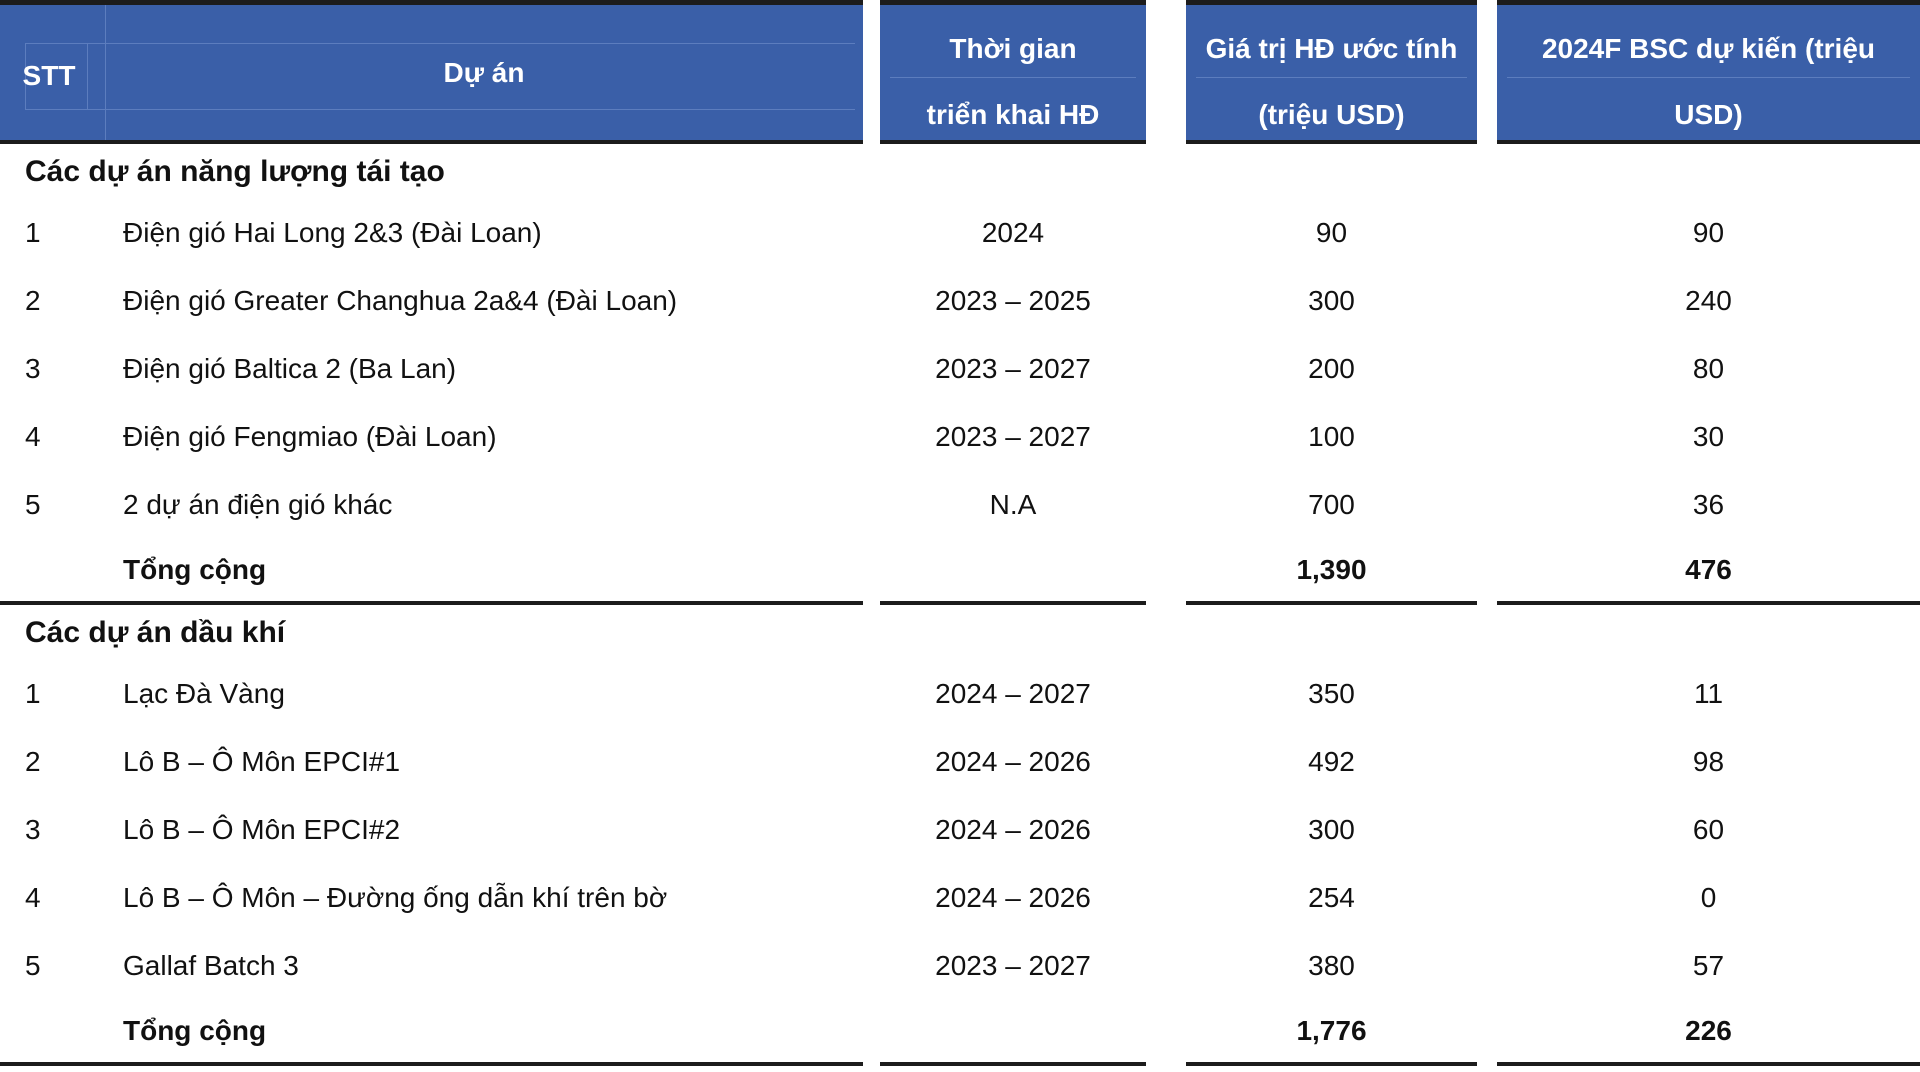 The height and width of the screenshot is (1072, 1920). What do you see at coordinates (1013, 300) in the screenshot?
I see `cell-period: 2023 – 2025` at bounding box center [1013, 300].